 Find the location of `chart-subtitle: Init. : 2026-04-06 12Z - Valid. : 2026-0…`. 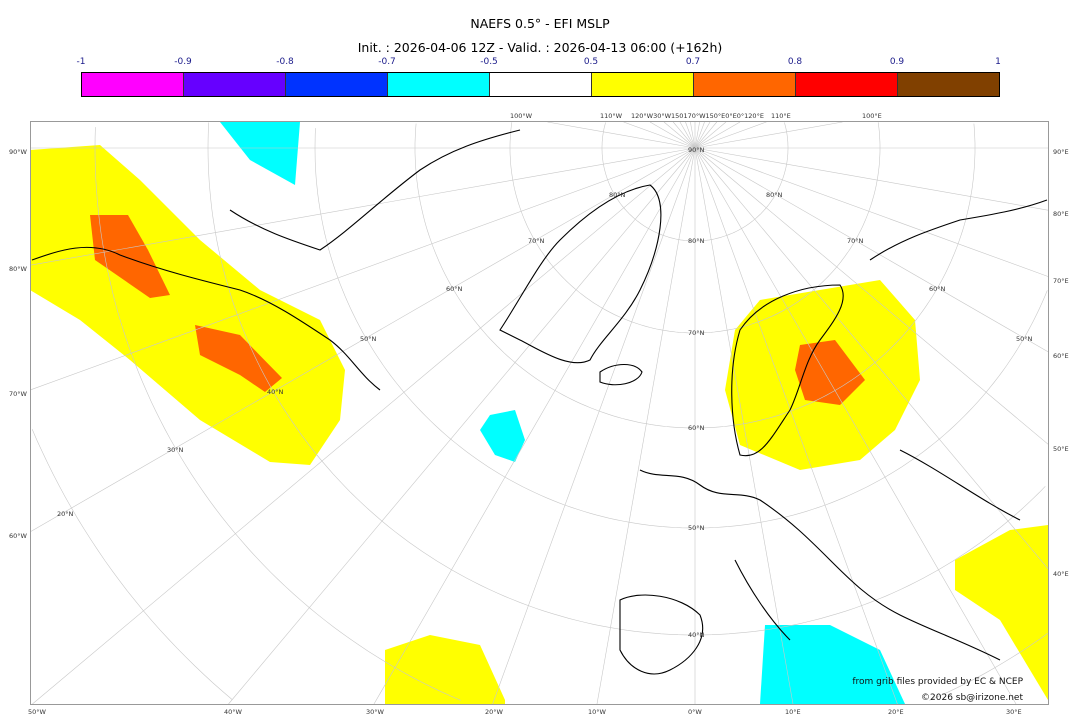

chart-subtitle: Init. : 2026-04-06 12Z - Valid. : 2026-0… is located at coordinates (540, 47).